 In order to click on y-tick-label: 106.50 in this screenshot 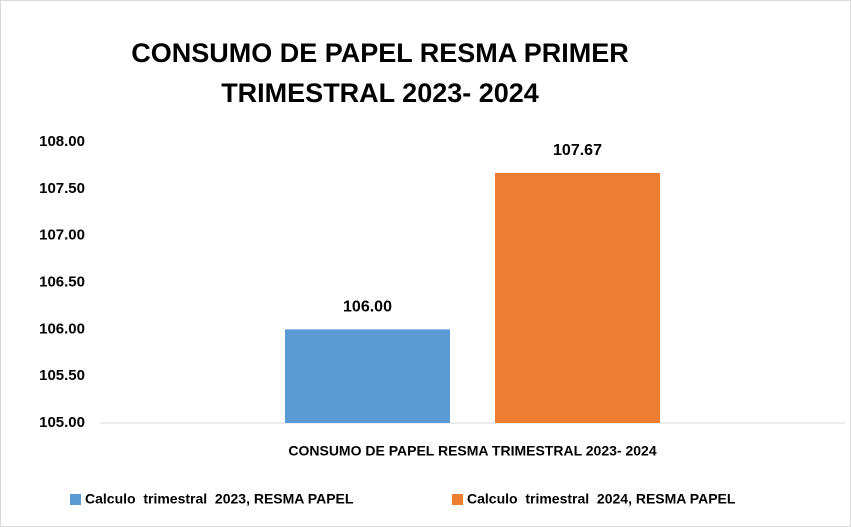, I will do `click(62, 281)`.